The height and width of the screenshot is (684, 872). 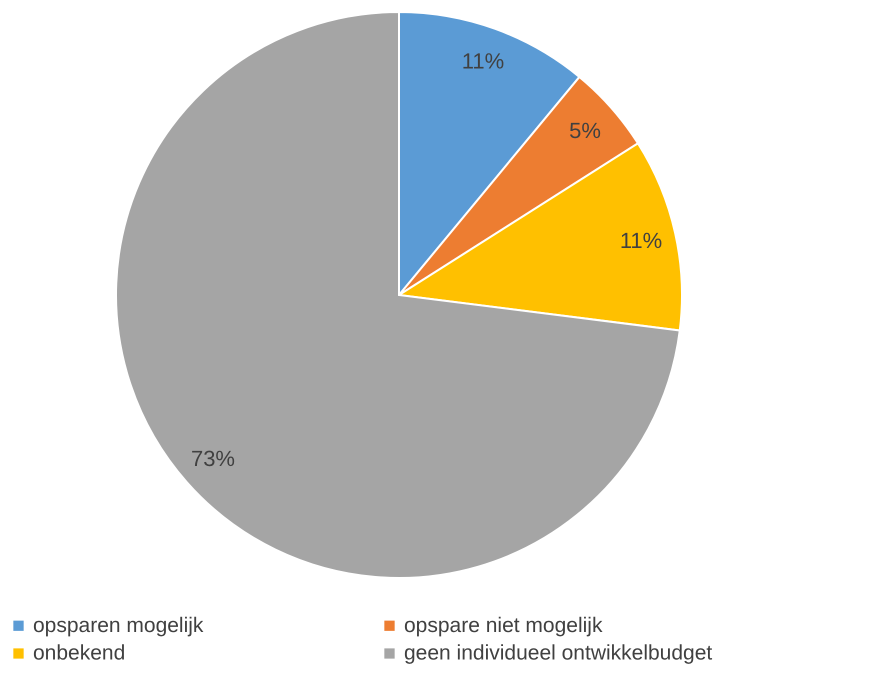 I want to click on legend-label: geen individueel ontwikkelbudget, so click(x=558, y=653).